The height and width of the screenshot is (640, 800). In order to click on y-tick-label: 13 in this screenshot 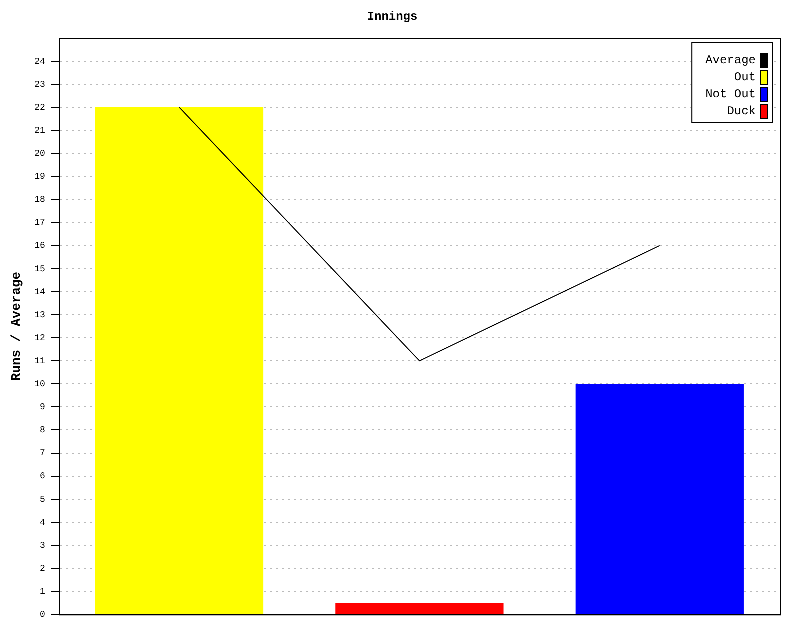, I will do `click(40, 315)`.